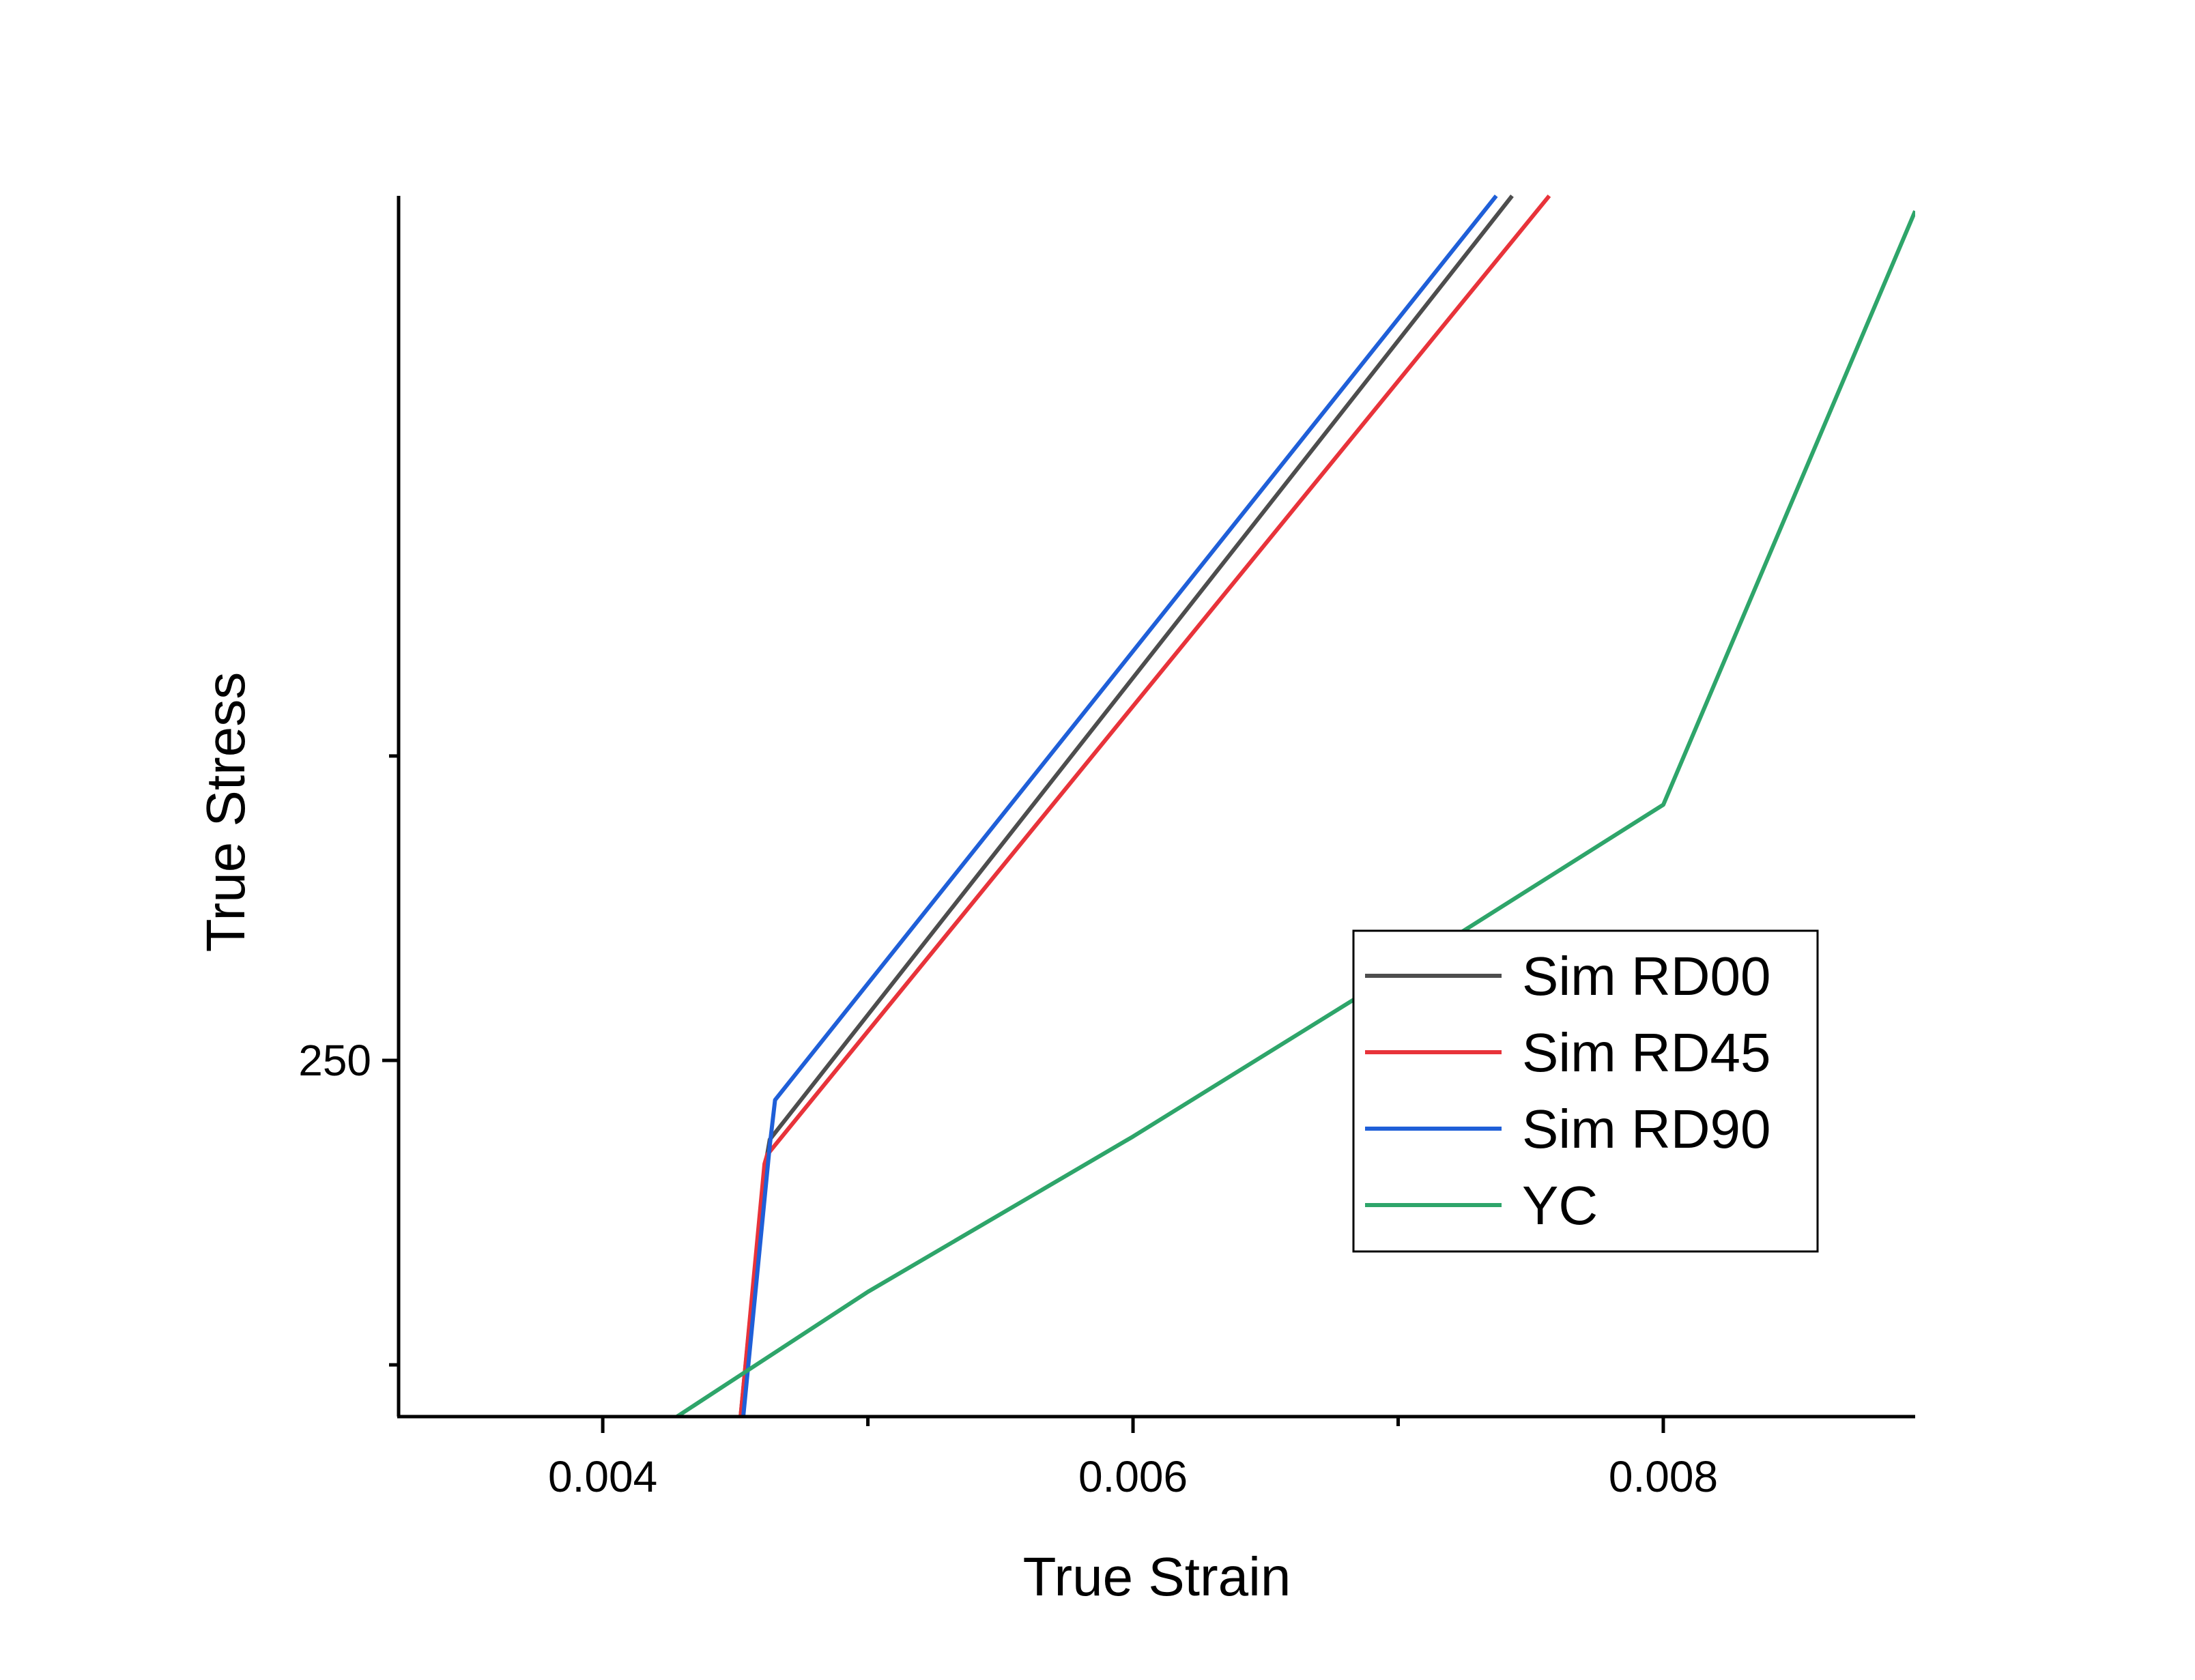 This screenshot has height=1680, width=2195. I want to click on x-ticks: 0.004 0.006 0.008, so click(1133, 1459).